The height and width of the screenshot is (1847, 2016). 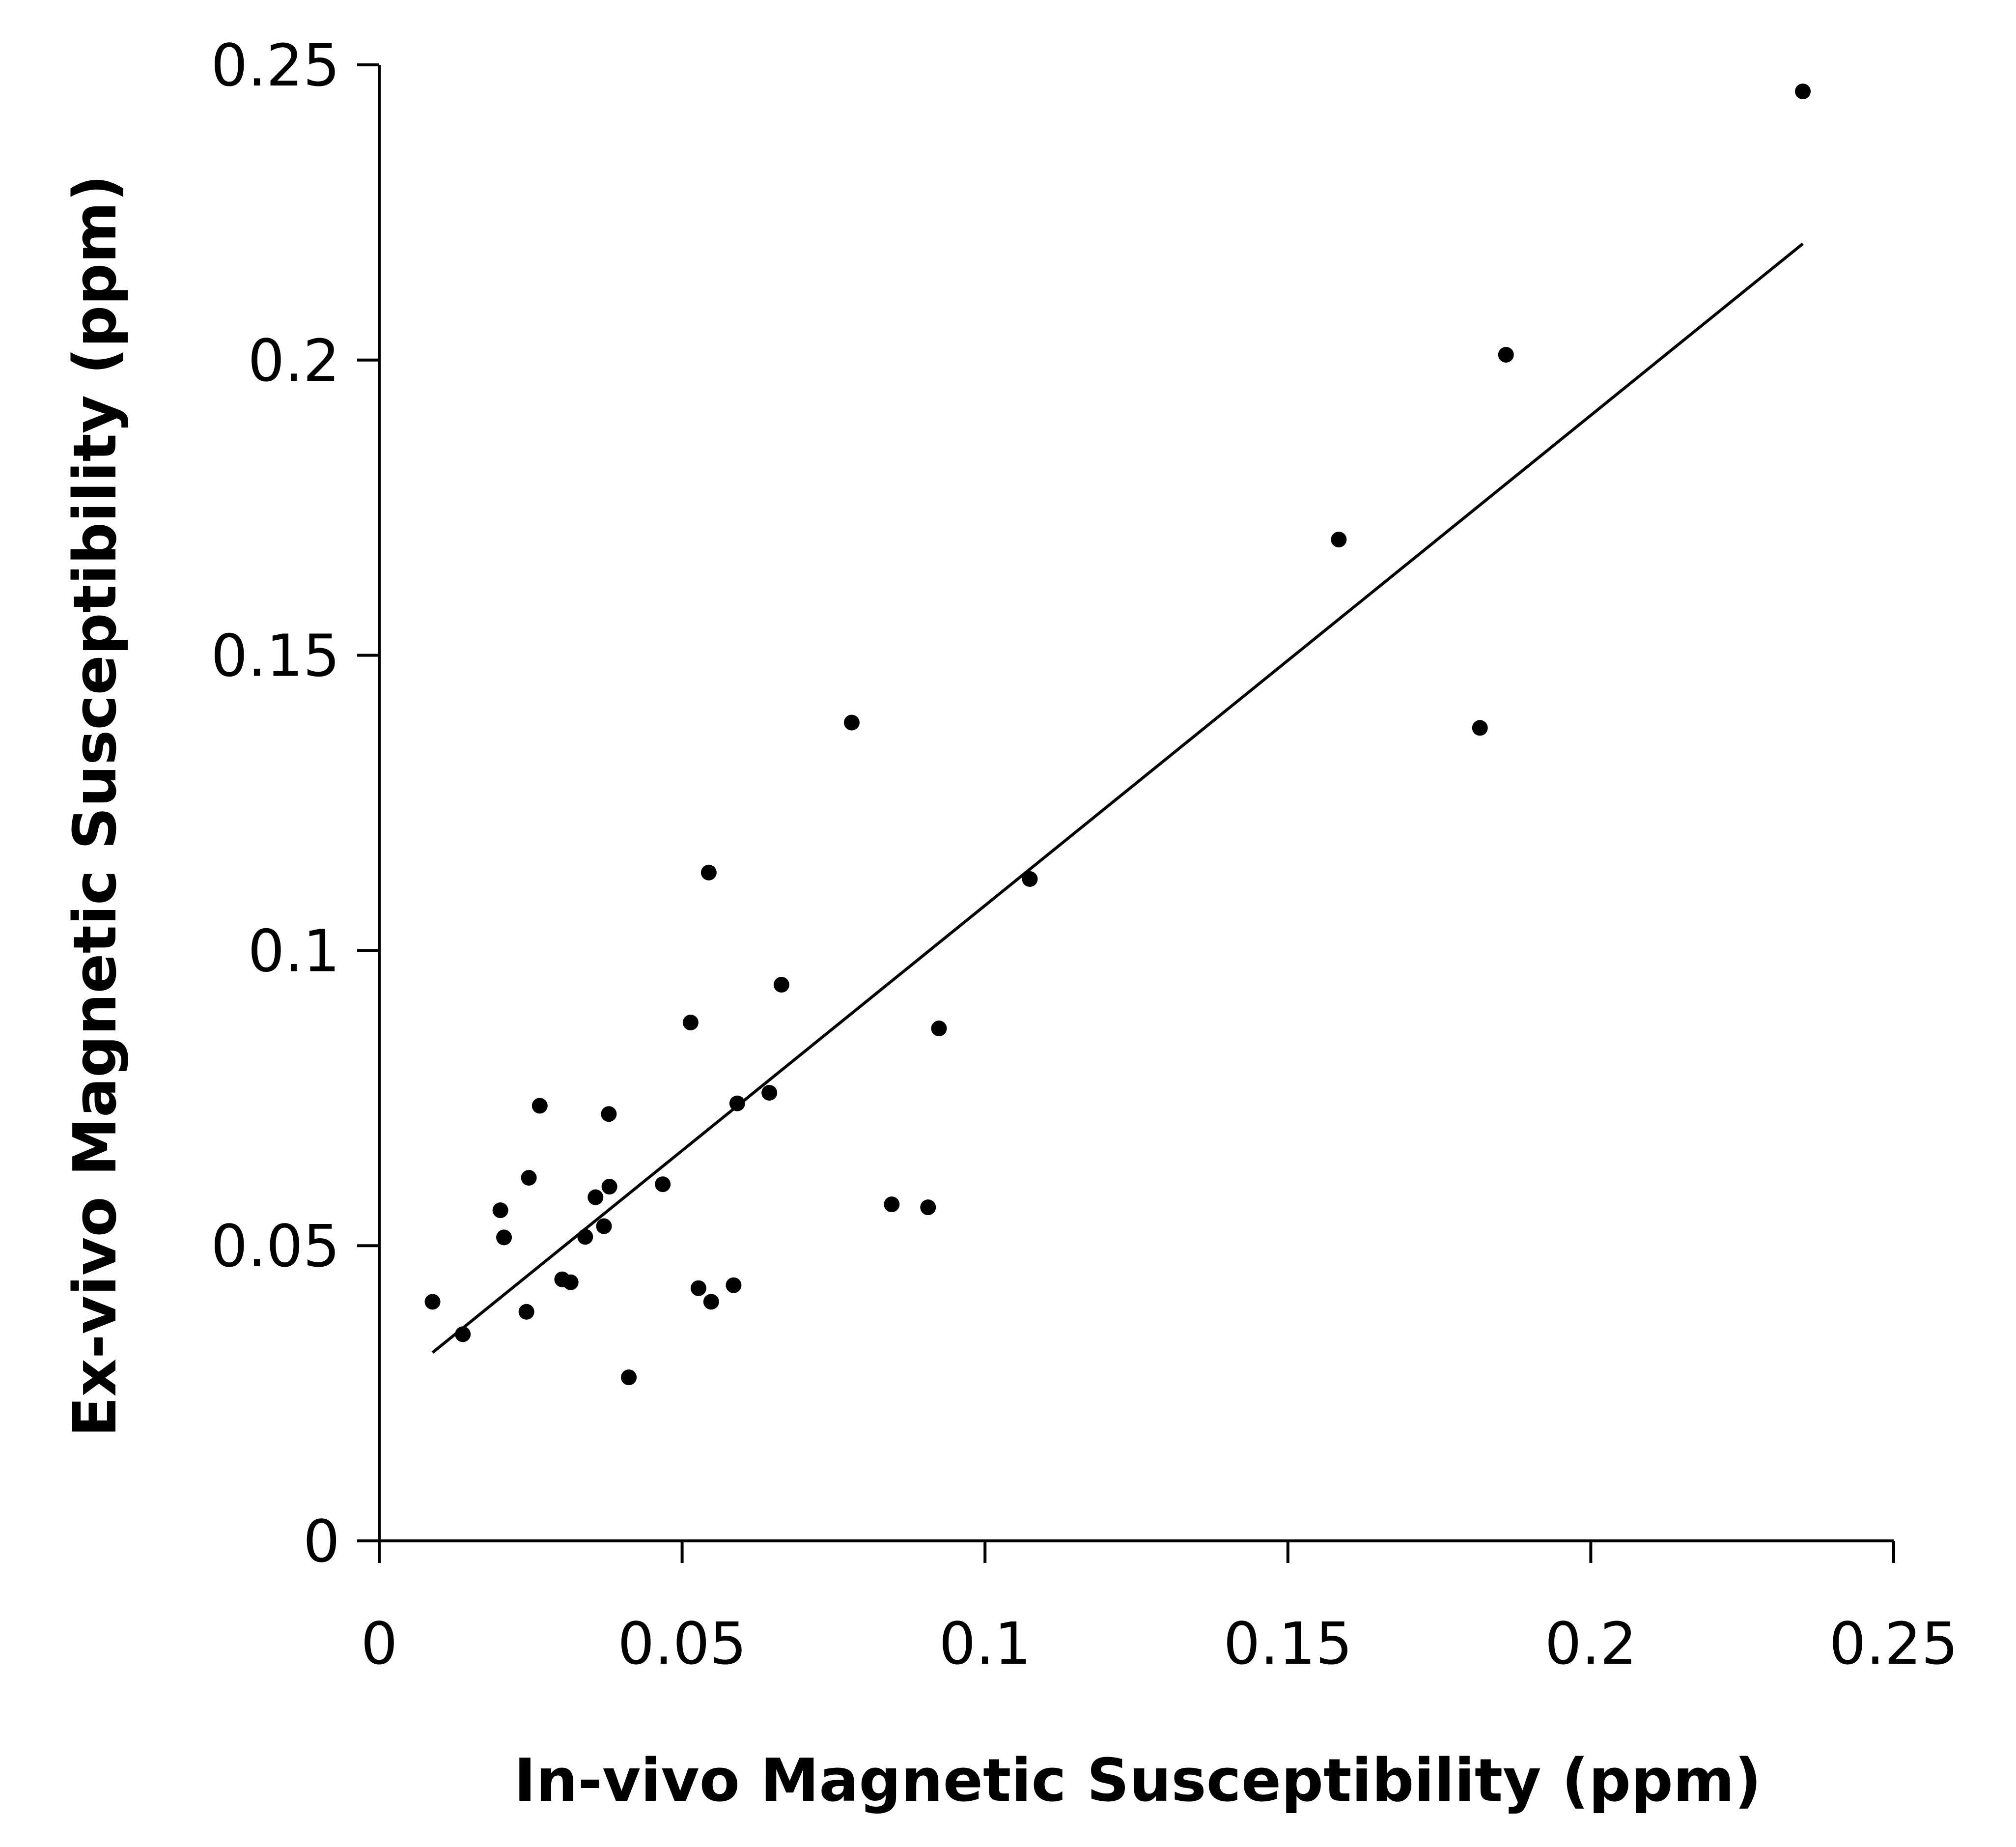 What do you see at coordinates (682, 1643) in the screenshot?
I see `x-tick-label: 0.05` at bounding box center [682, 1643].